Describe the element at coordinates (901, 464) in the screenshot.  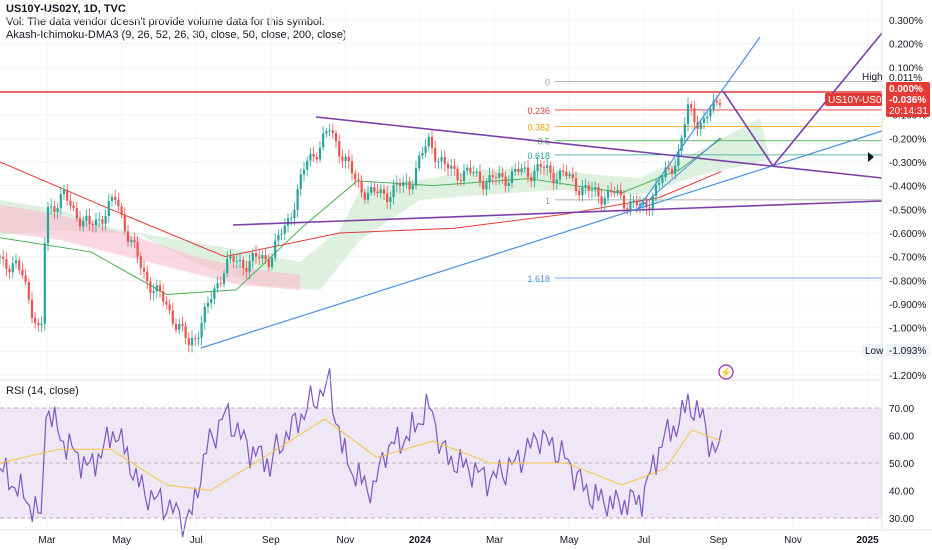
I see `rsi-axis-tick: 50.00` at that location.